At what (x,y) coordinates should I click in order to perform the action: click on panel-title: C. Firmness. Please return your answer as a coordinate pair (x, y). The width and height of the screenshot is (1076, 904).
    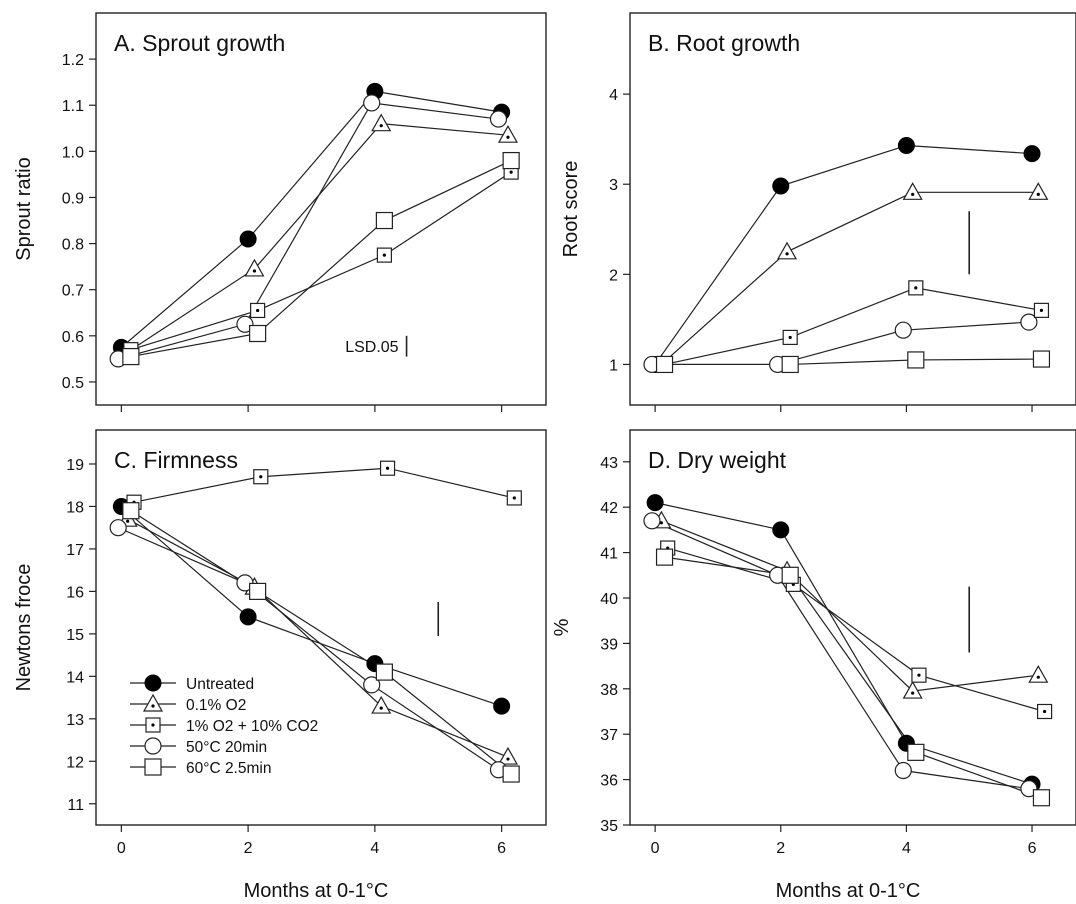
    Looking at the image, I should click on (176, 460).